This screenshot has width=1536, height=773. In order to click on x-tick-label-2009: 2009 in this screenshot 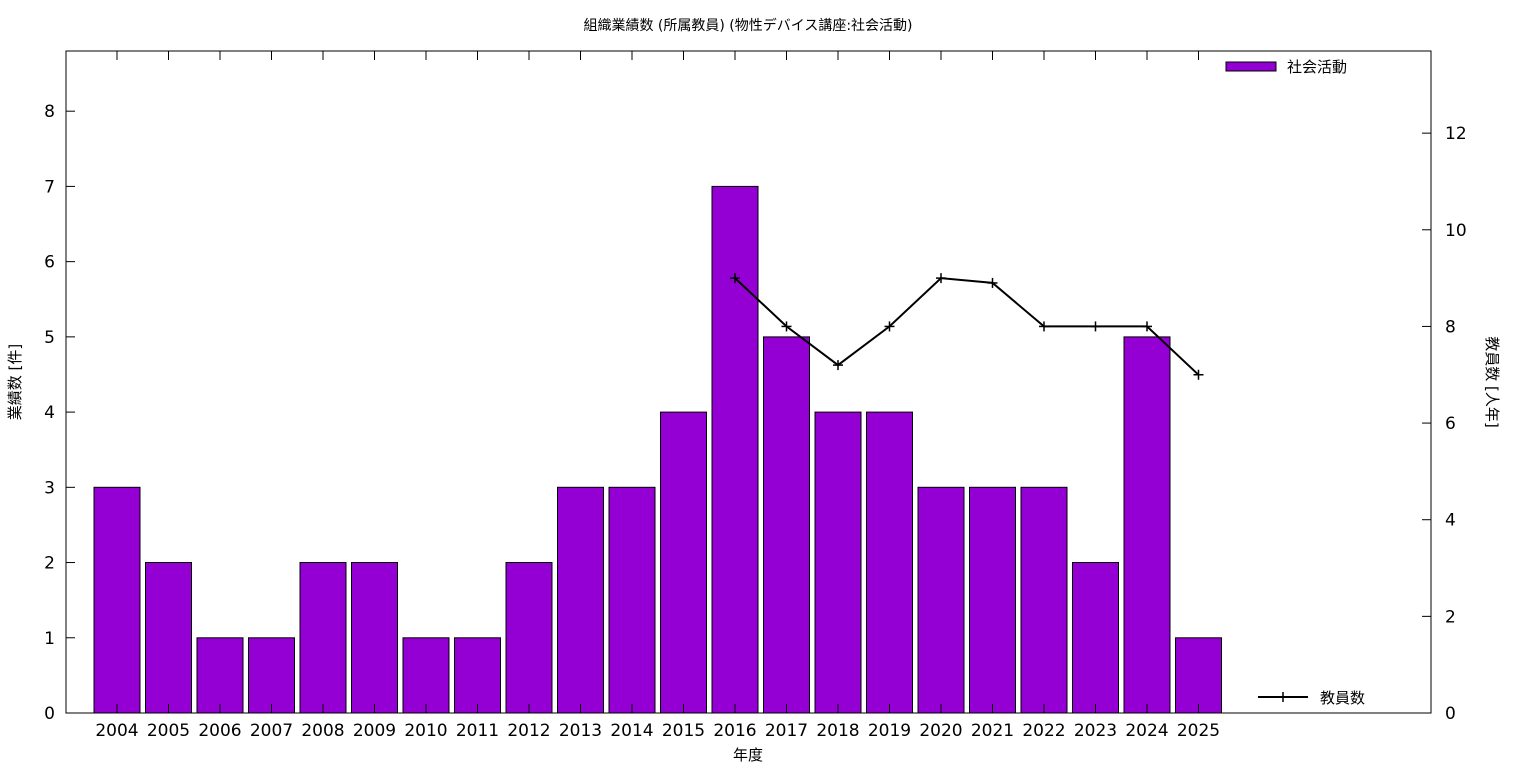, I will do `click(374, 731)`.